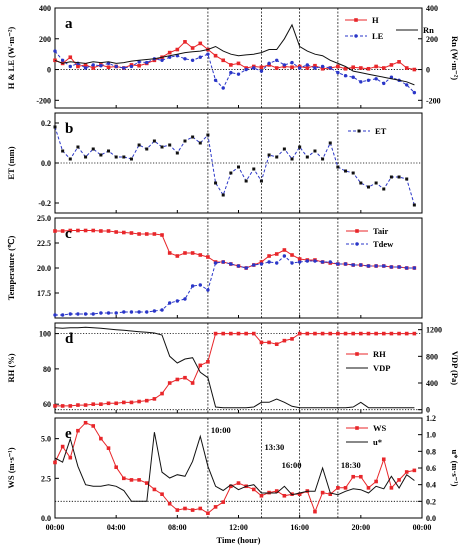 The width and height of the screenshot is (463, 550). I want to click on ytick-label-2: 22.5, so click(44, 243).